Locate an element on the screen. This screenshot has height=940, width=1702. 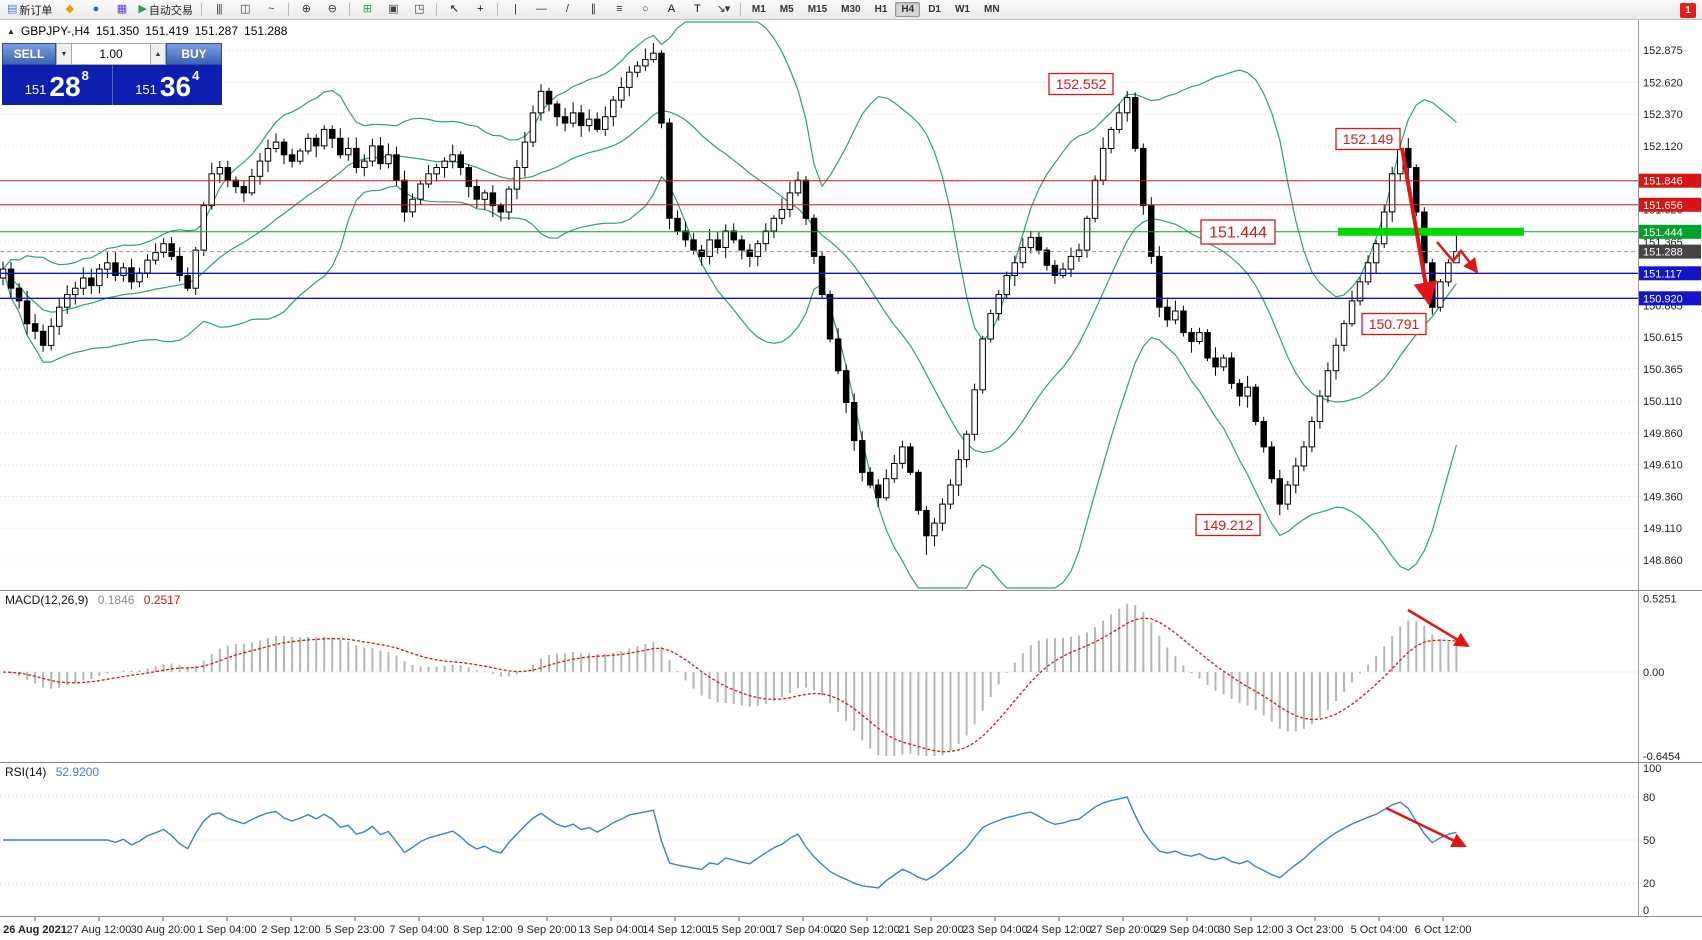
annotation-price-label: 151.444 is located at coordinates (1238, 232).